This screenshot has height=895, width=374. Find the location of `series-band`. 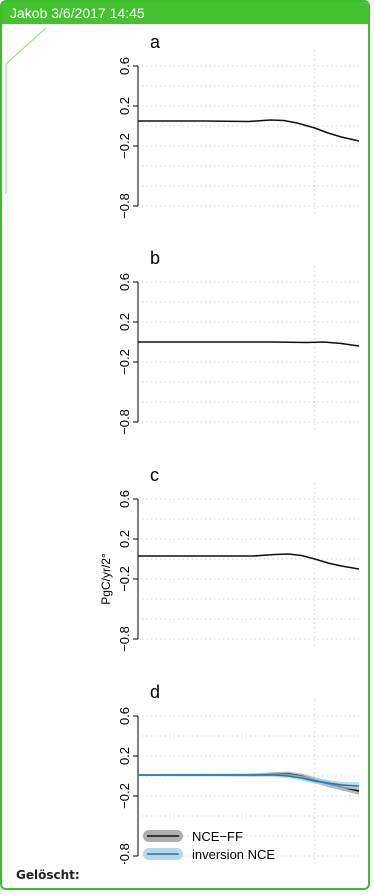

series-band is located at coordinates (248, 781).